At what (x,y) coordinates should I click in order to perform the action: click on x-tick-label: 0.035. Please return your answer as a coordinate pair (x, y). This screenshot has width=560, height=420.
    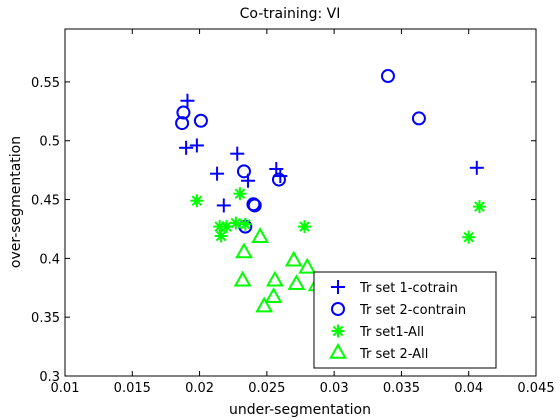
    Looking at the image, I should click on (401, 388).